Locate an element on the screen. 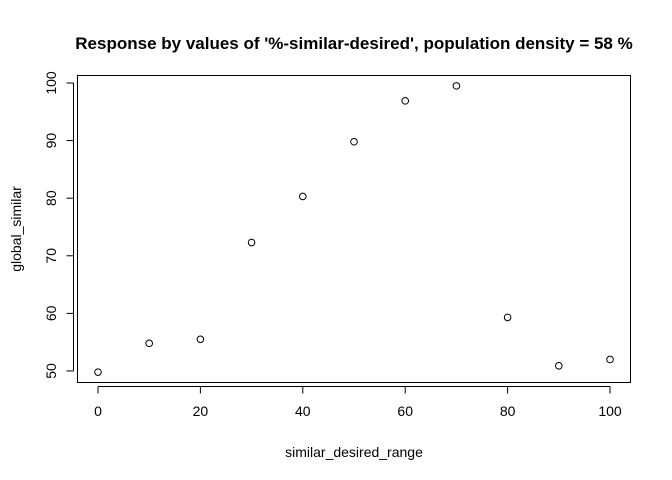  y-axis: 50 60 70 80 90 100 is located at coordinates (58, 225).